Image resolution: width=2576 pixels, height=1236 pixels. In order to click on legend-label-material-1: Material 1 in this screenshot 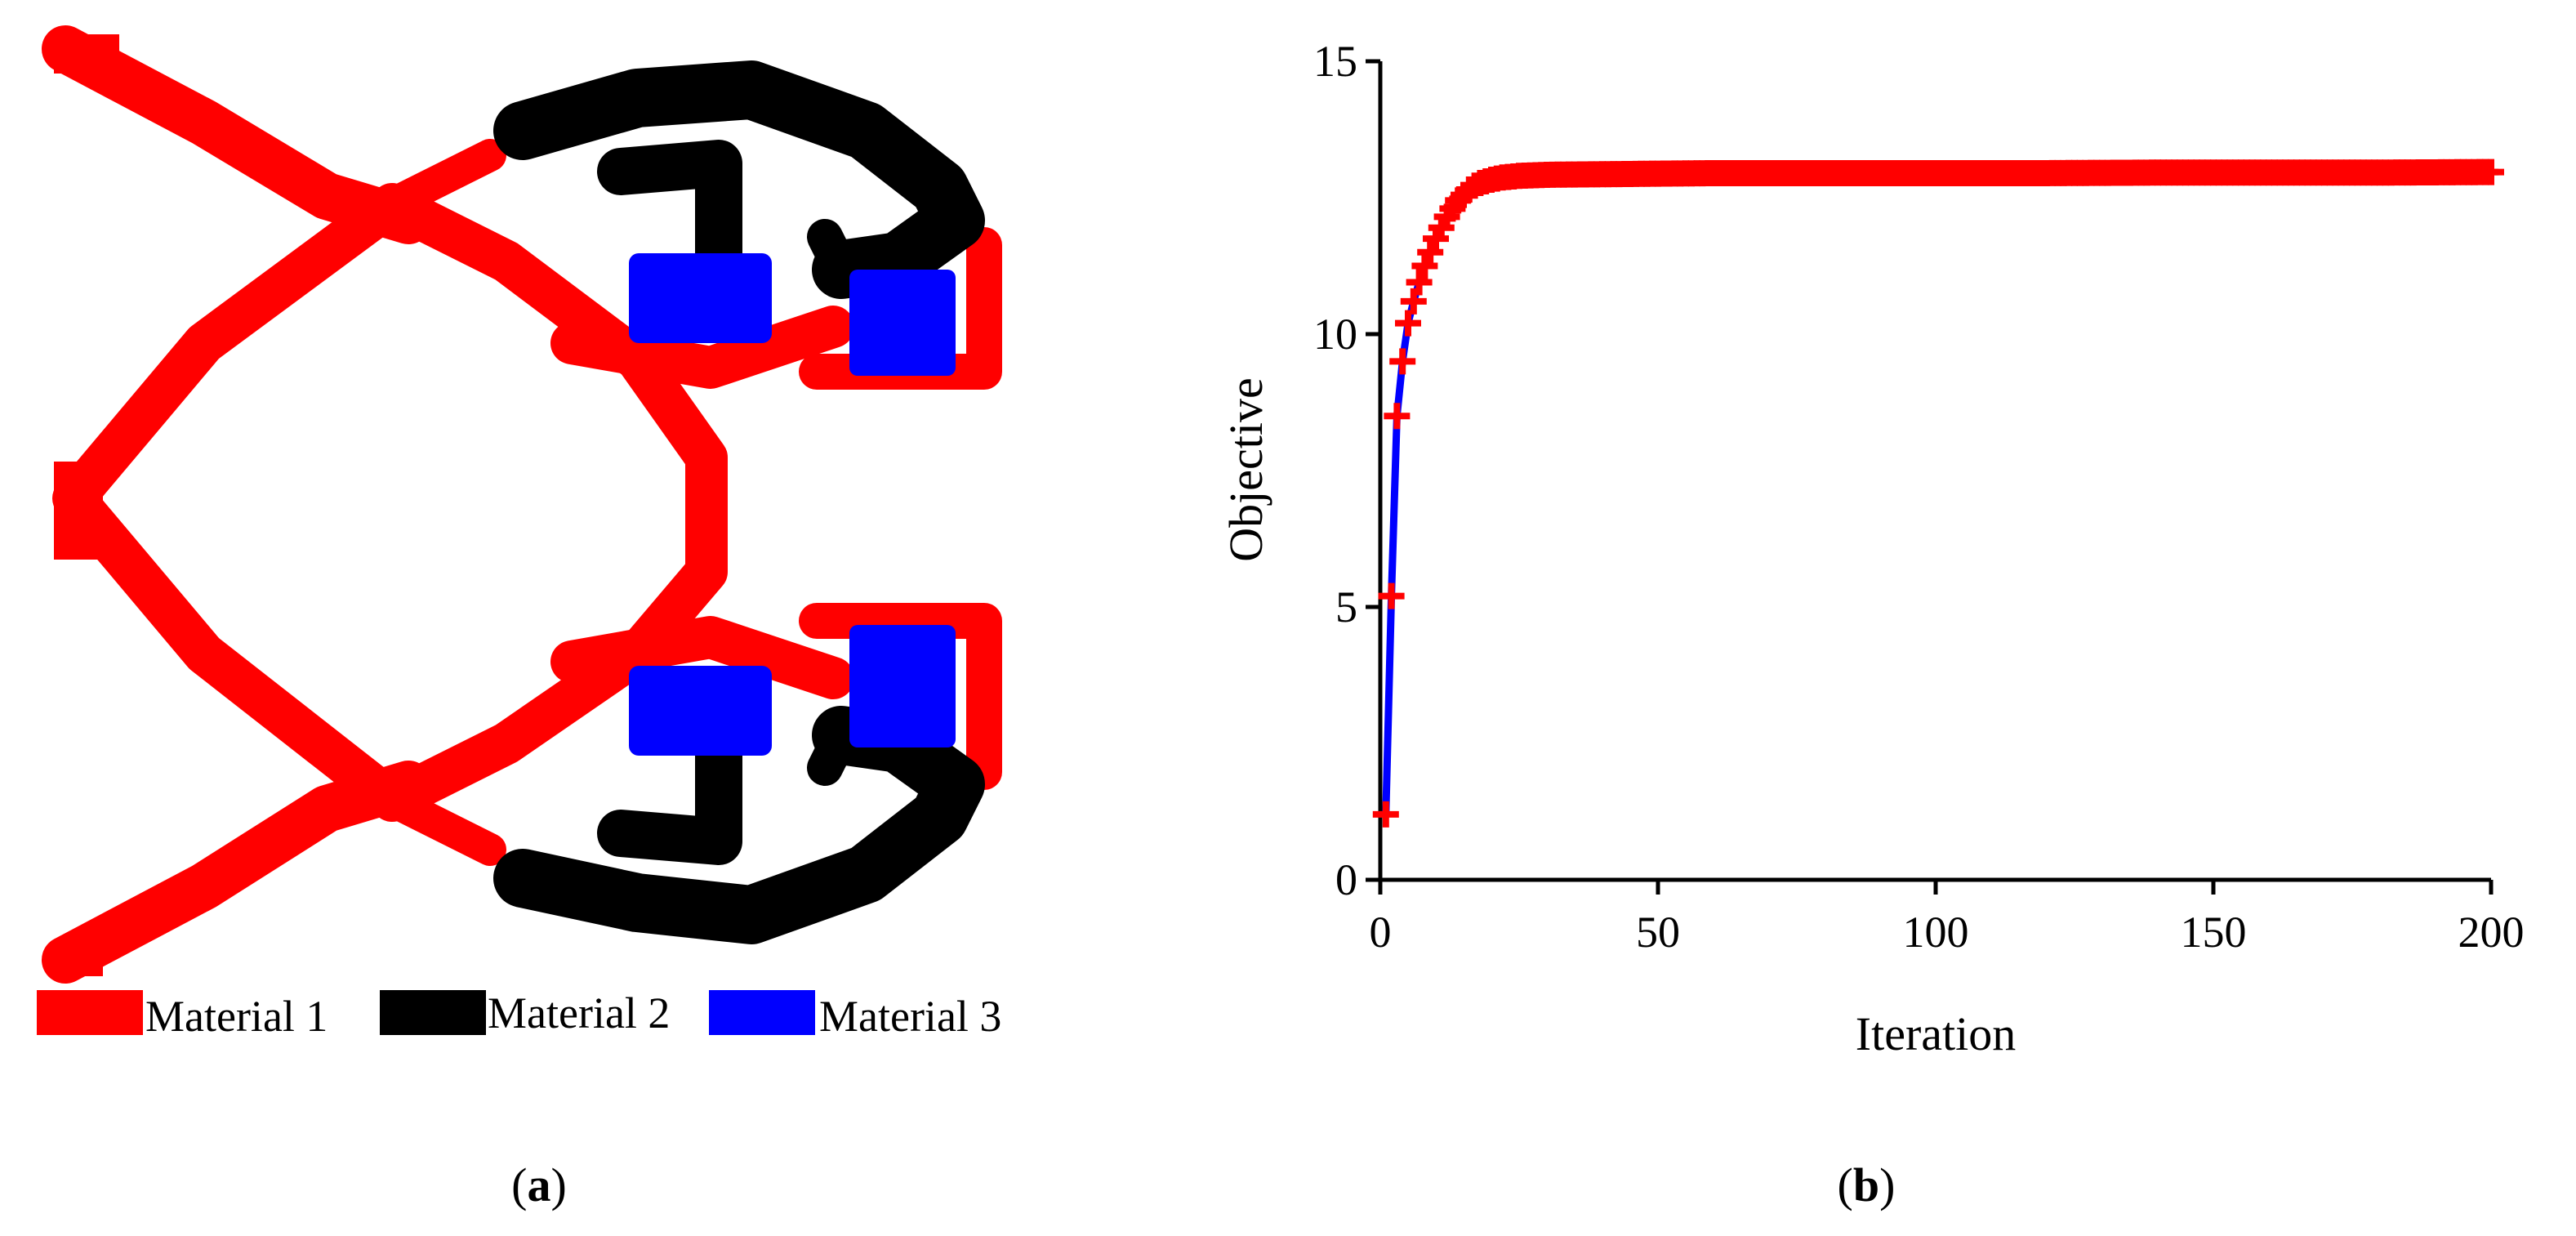, I will do `click(236, 1017)`.